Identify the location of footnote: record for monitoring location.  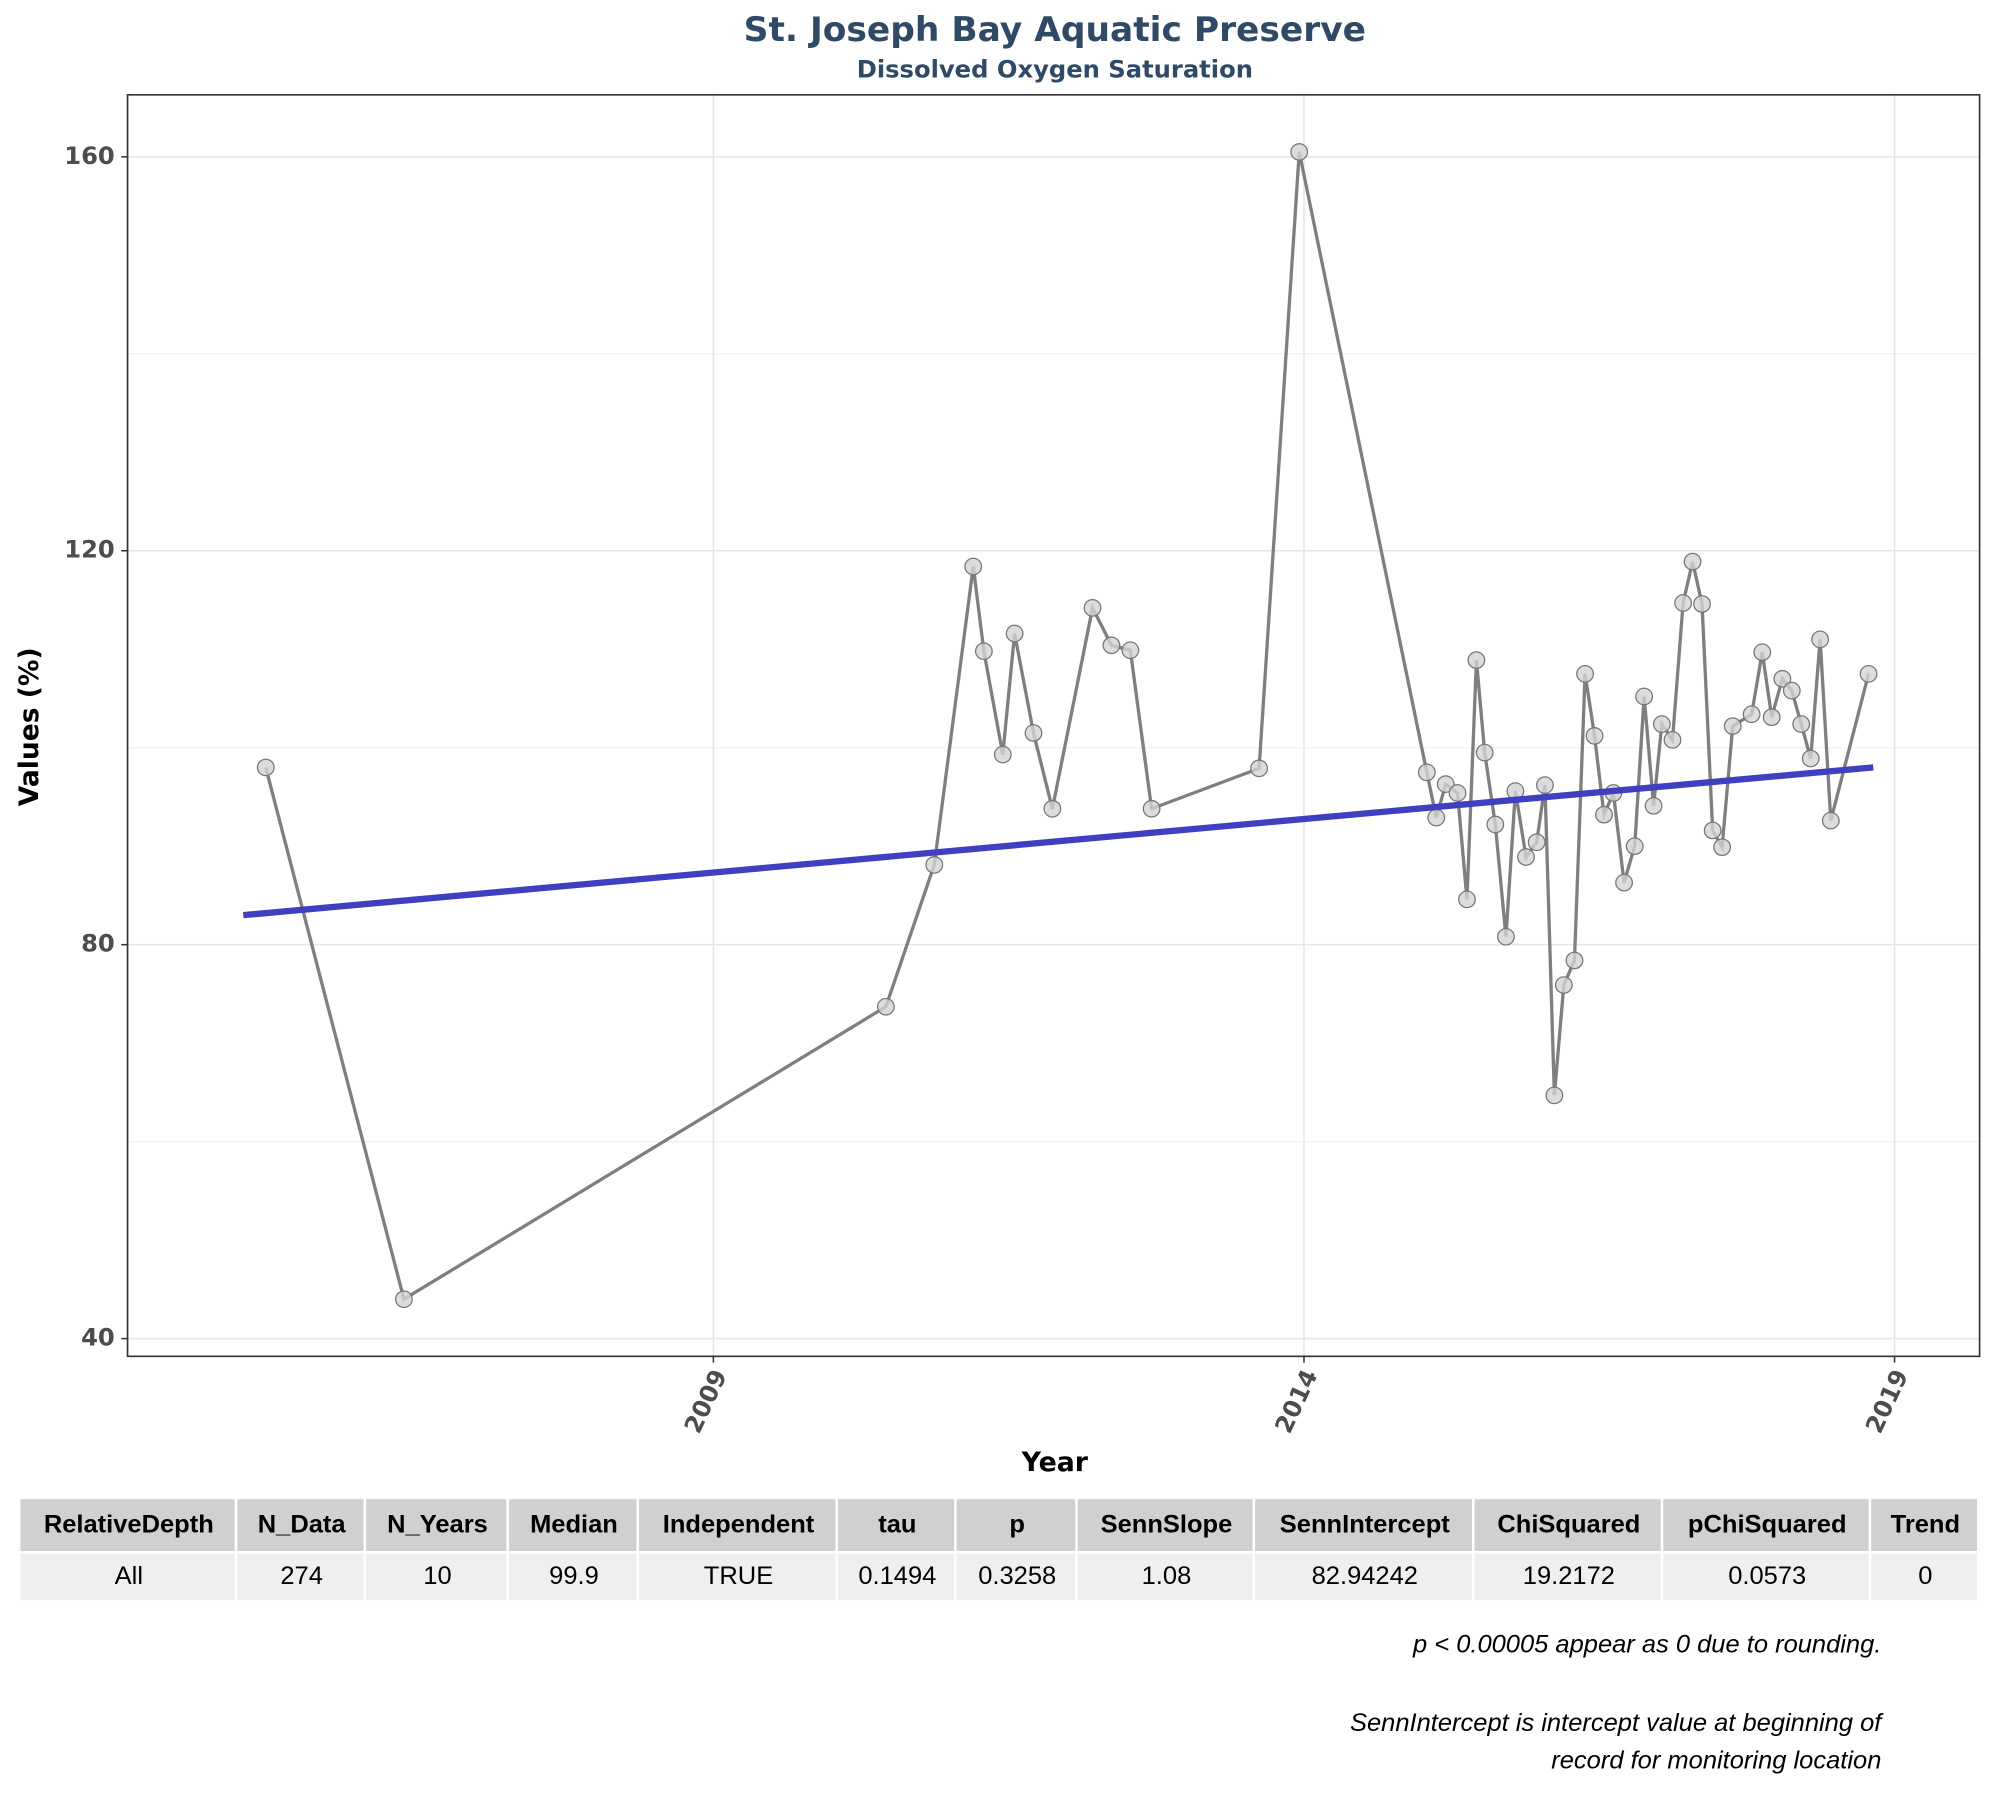
(1716, 1761).